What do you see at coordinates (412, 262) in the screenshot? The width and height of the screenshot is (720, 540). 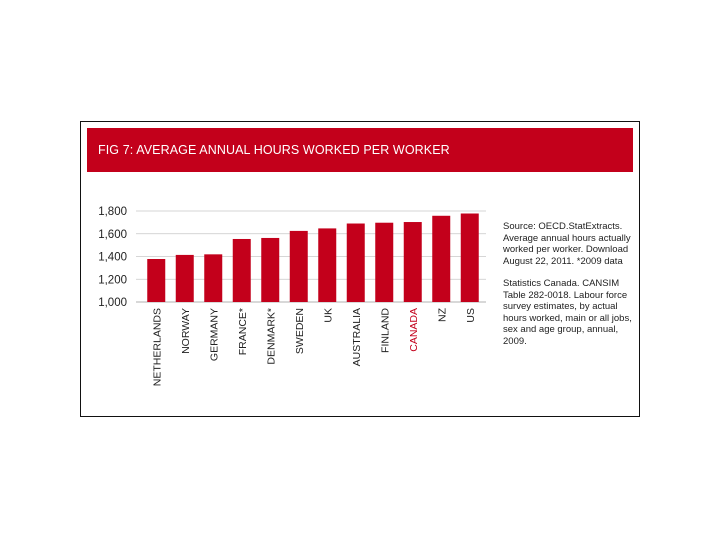 I see `bar-canada` at bounding box center [412, 262].